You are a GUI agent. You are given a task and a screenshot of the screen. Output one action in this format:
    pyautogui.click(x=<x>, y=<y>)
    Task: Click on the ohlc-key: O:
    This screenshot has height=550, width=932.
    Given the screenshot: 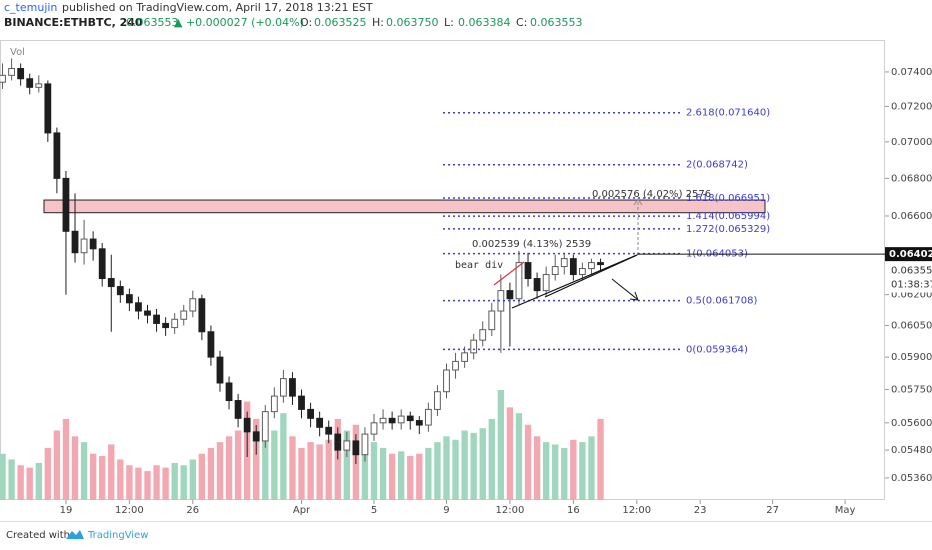 What is the action you would take?
    pyautogui.click(x=306, y=22)
    